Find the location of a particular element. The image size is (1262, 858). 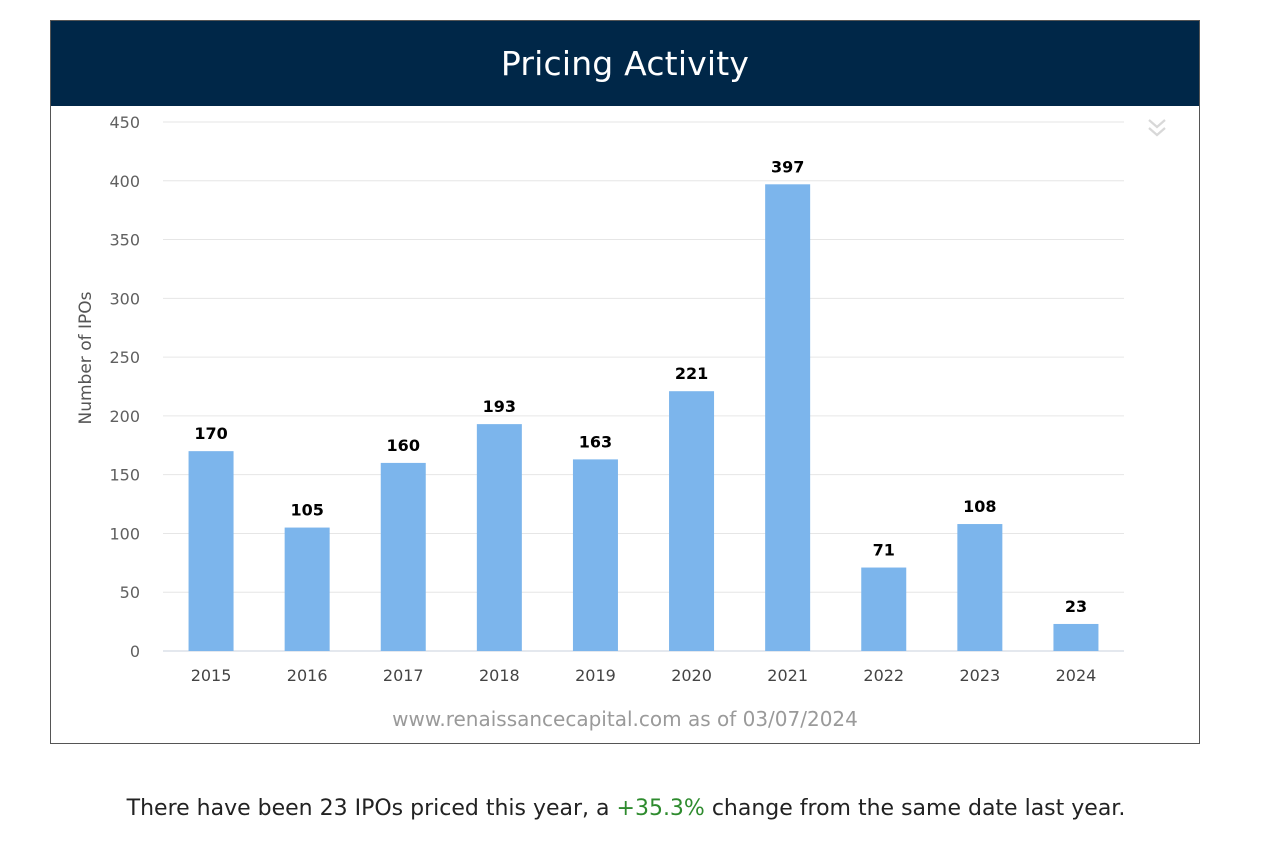

bar-2018 is located at coordinates (499, 537).